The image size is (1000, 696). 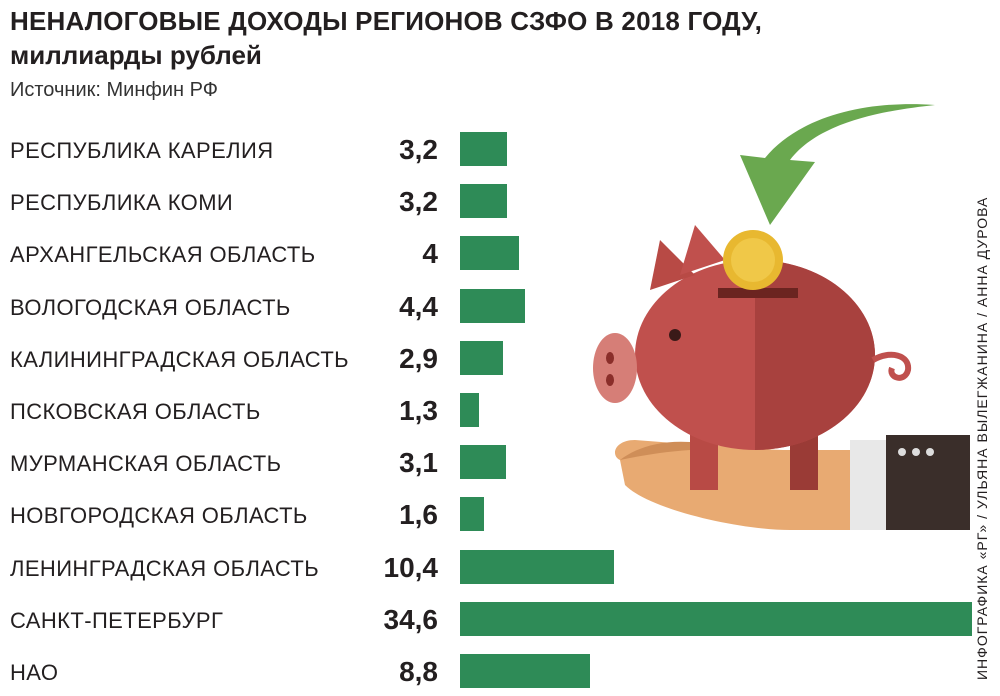 I want to click on category-label: НОВГОРОДСКАЯ ОБЛАСТЬ, so click(x=159, y=516).